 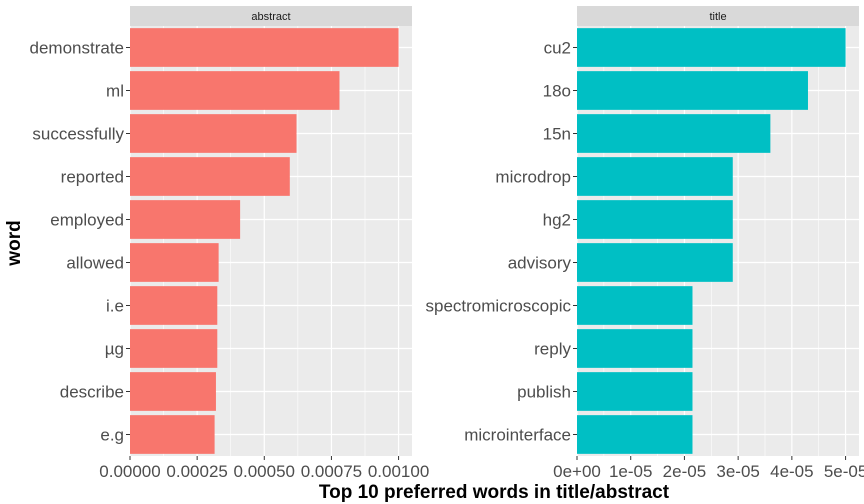 I want to click on x-tick-label: 3e-05, so click(x=737, y=471).